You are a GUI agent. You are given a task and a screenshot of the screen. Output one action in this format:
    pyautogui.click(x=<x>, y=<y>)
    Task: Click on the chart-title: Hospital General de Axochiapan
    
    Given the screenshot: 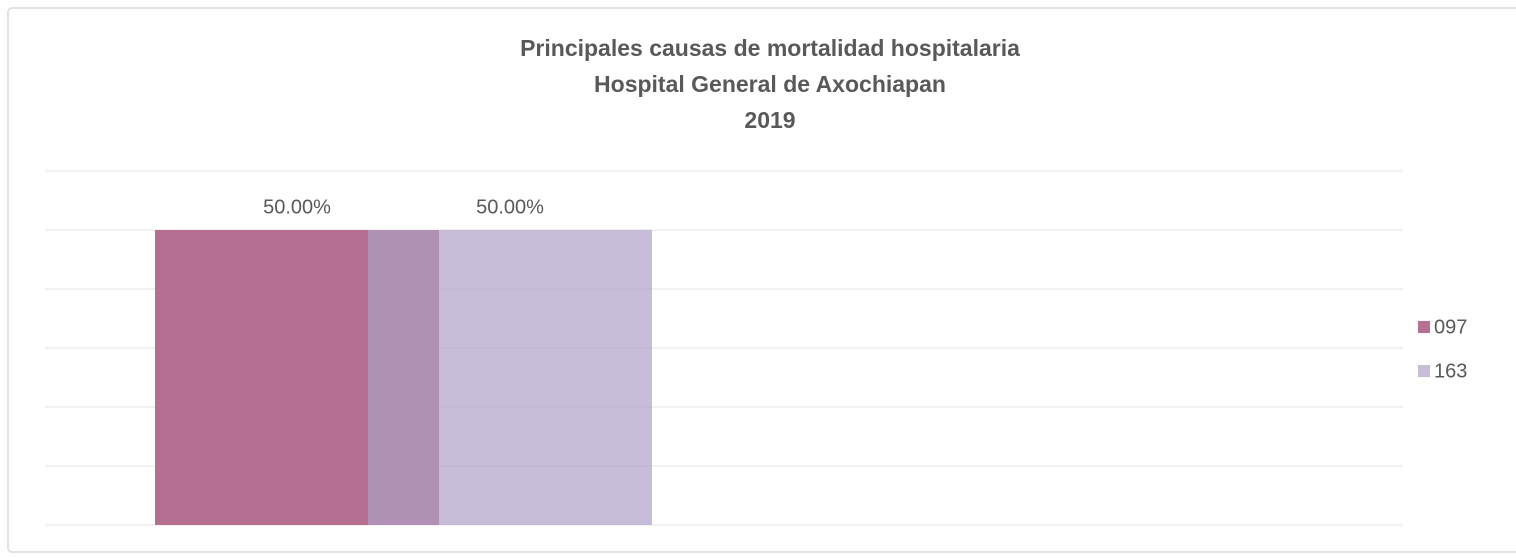 What is the action you would take?
    pyautogui.click(x=770, y=84)
    